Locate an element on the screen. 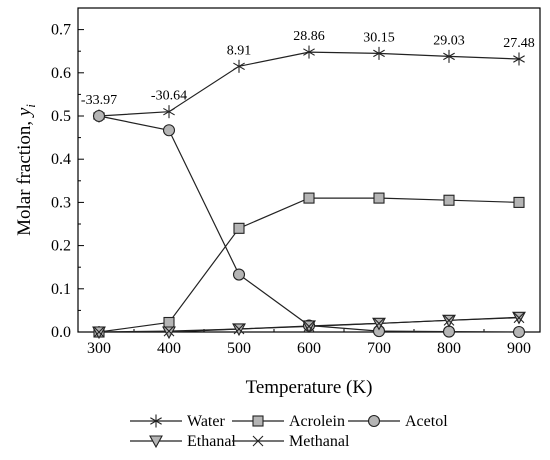  x-tick-label: 300 is located at coordinates (99, 348).